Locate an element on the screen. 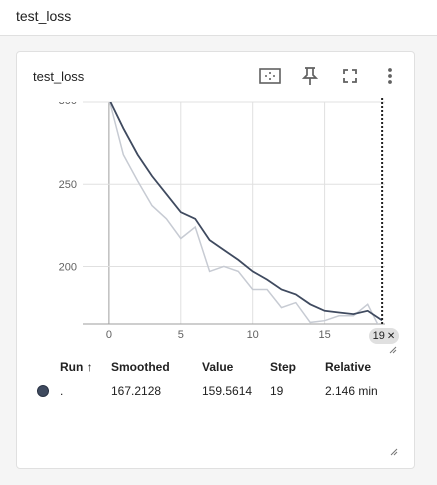  more-vert-icon is located at coordinates (390, 76).